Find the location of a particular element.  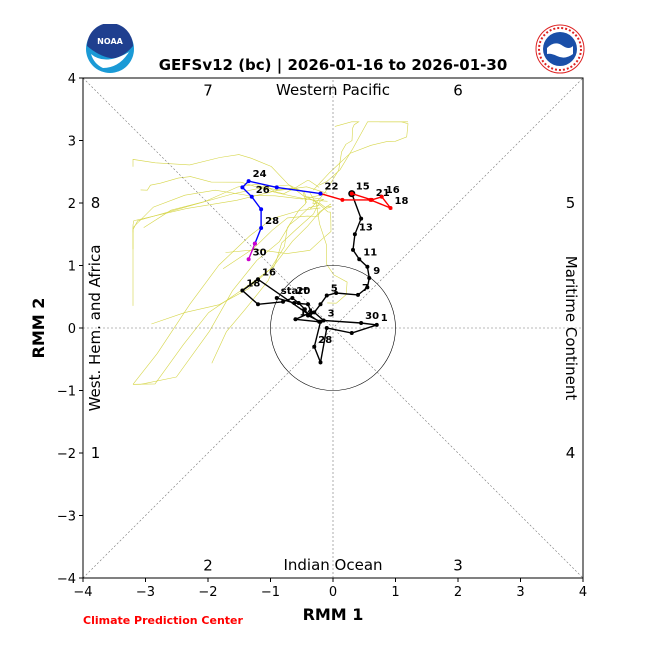

y-tick-label: 2 is located at coordinates (72, 204).